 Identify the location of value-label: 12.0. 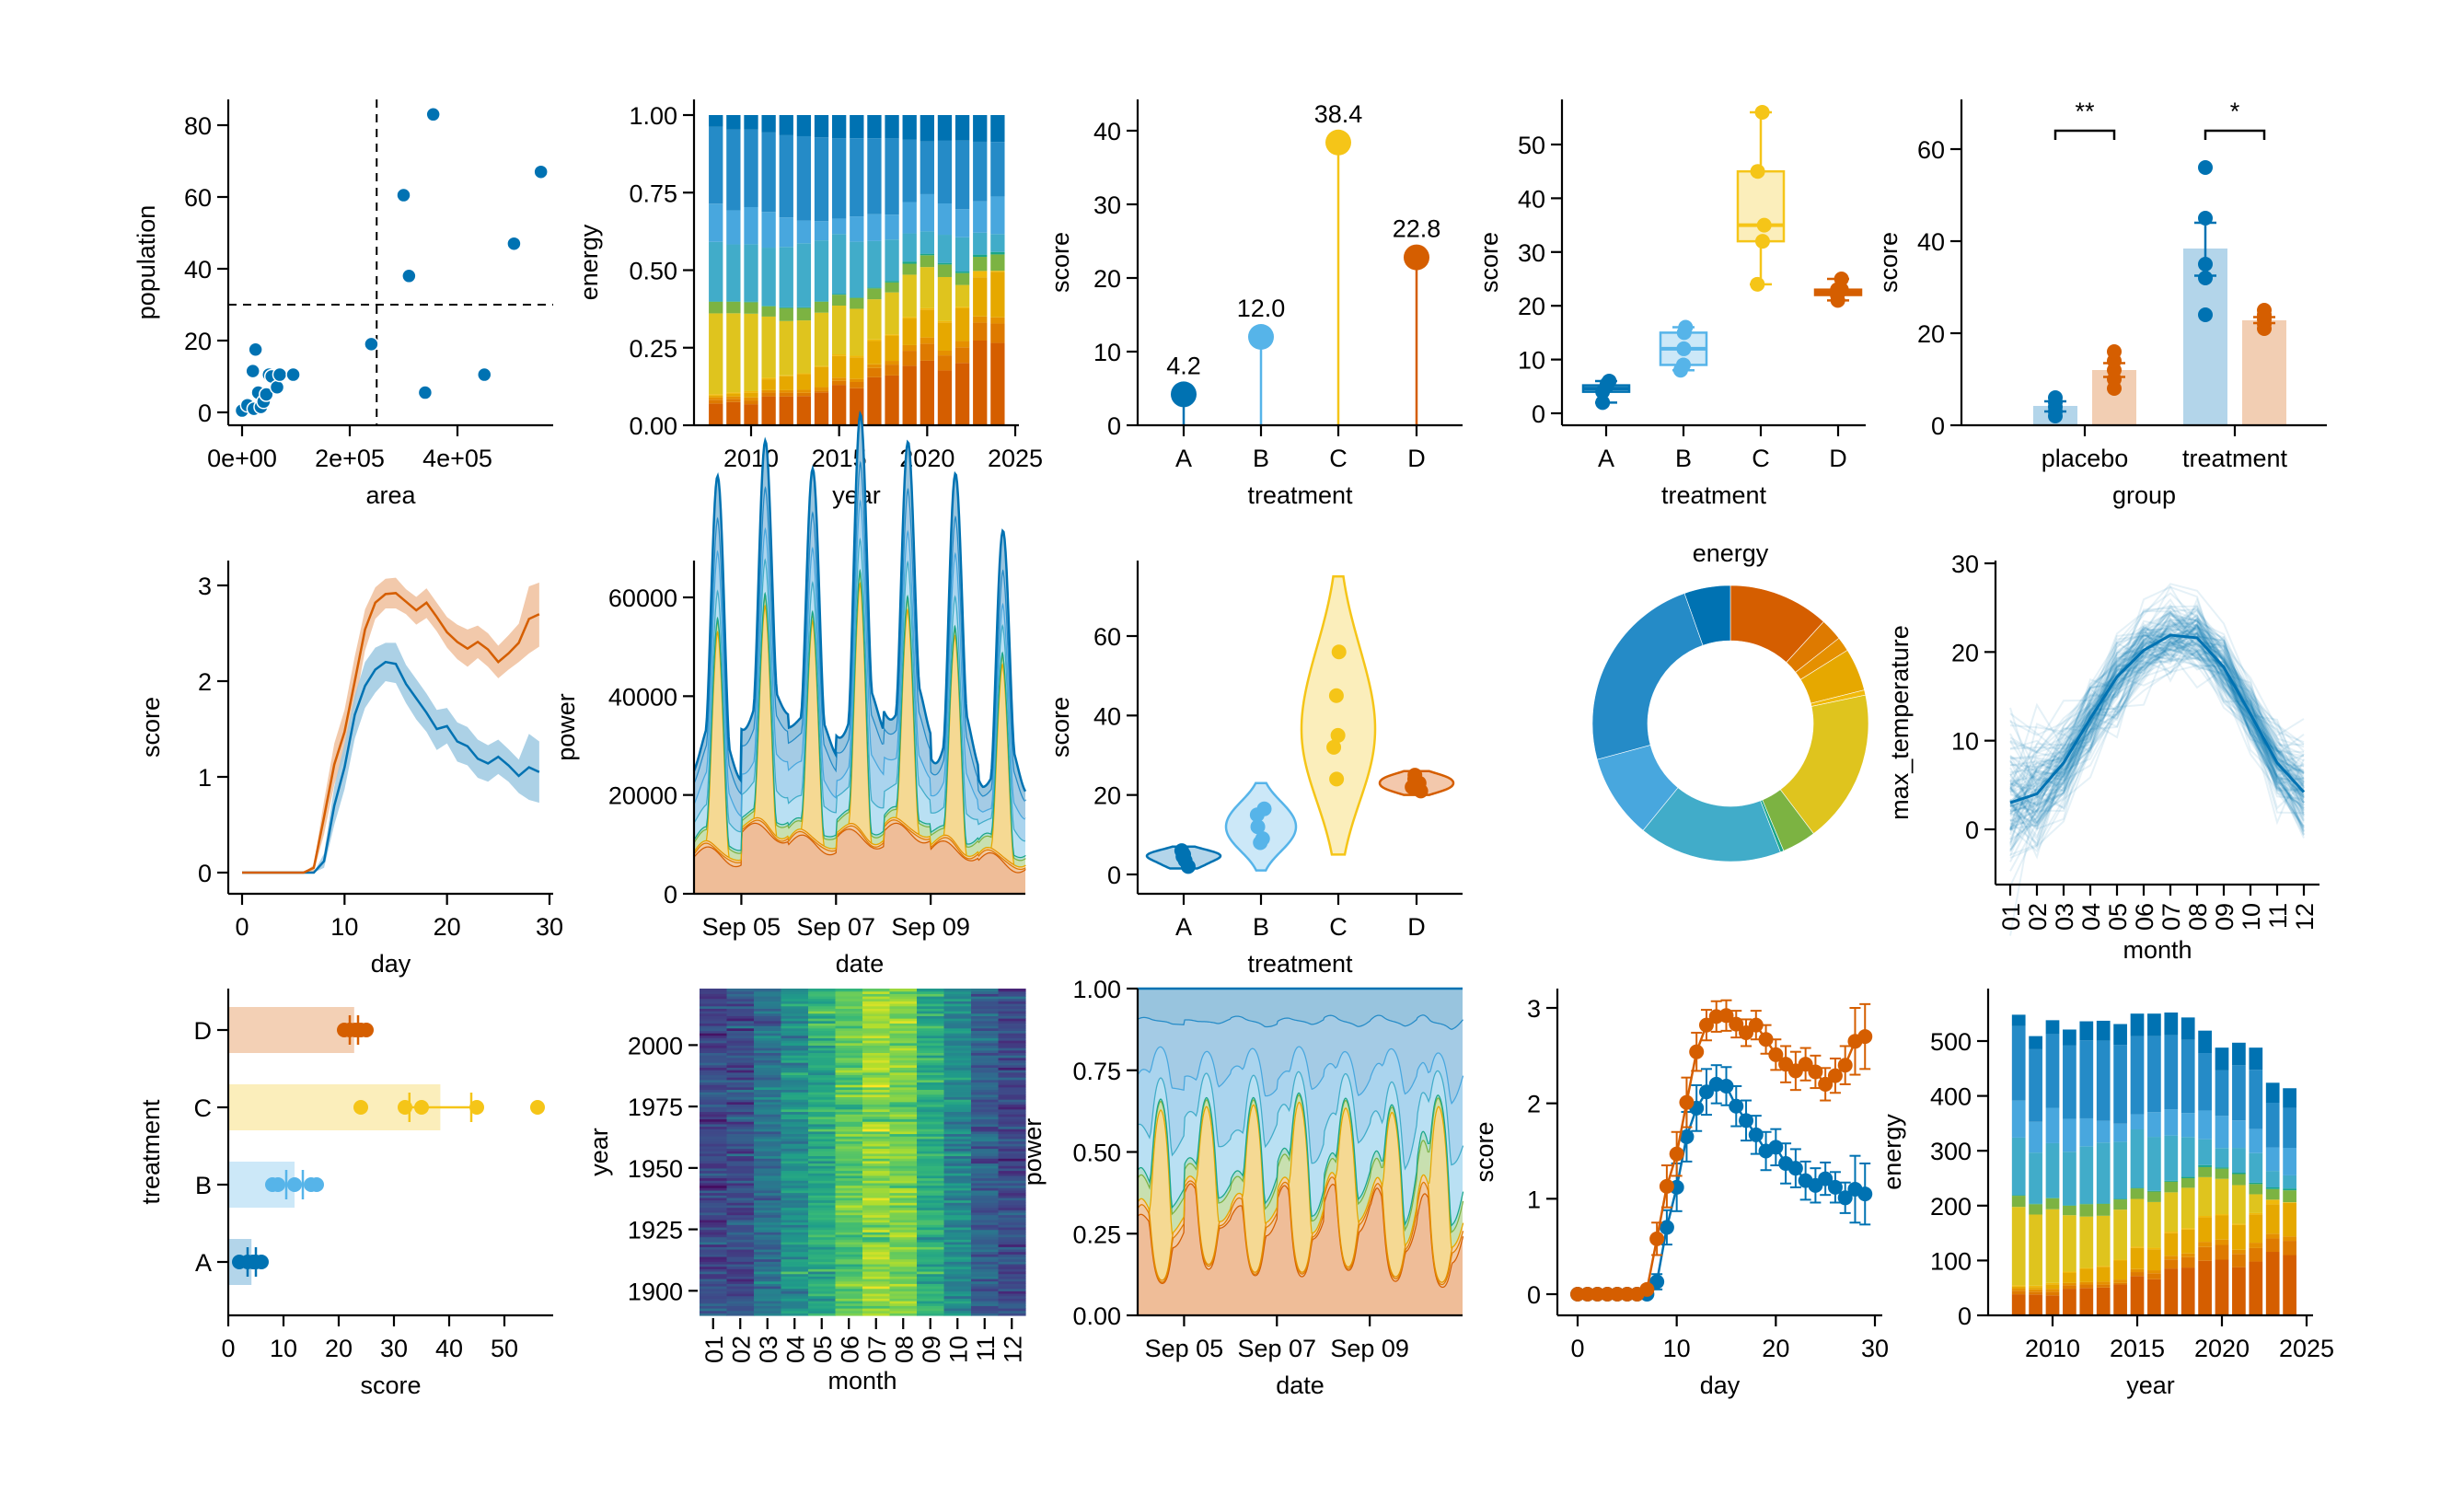
(1262, 308).